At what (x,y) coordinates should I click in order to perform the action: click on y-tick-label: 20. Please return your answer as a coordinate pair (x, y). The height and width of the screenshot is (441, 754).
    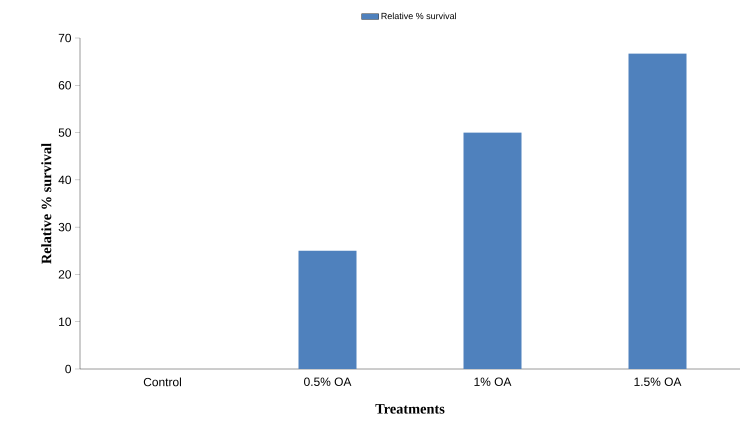
    Looking at the image, I should click on (65, 274).